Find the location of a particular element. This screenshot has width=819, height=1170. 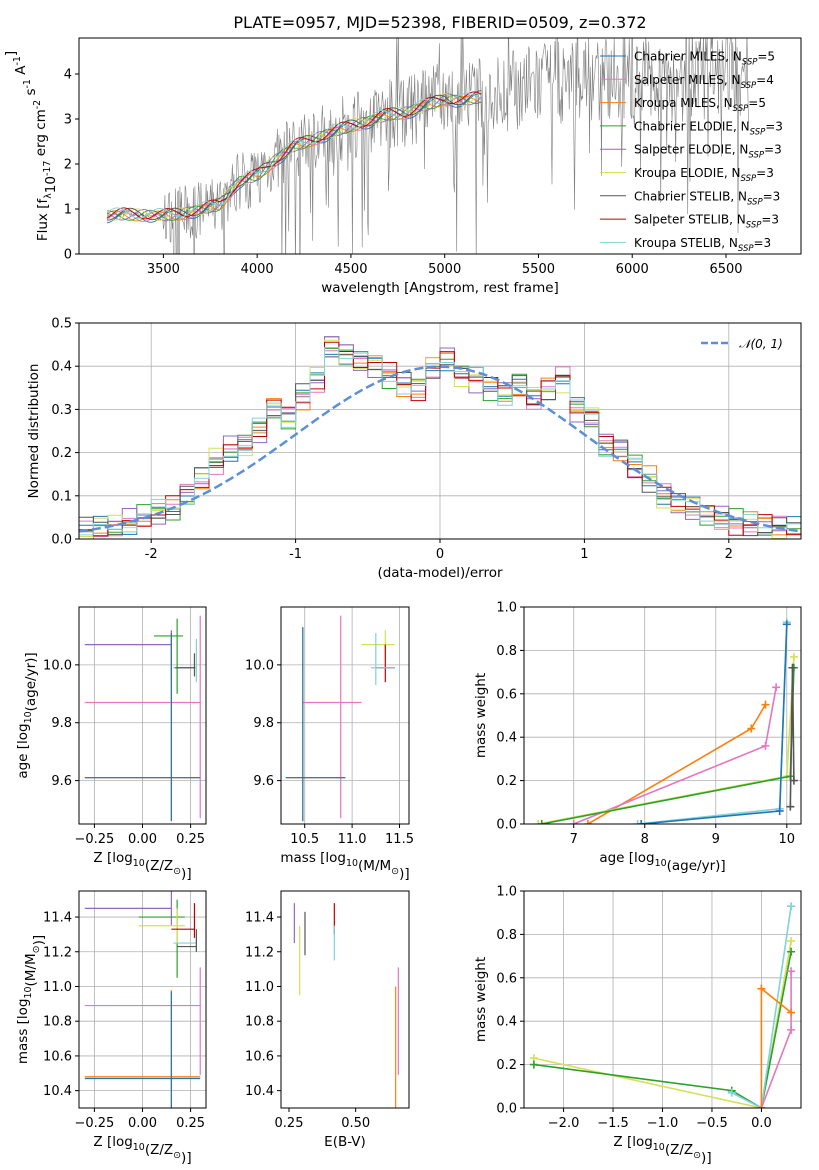

y-tick-label: 0 is located at coordinates (68, 255).